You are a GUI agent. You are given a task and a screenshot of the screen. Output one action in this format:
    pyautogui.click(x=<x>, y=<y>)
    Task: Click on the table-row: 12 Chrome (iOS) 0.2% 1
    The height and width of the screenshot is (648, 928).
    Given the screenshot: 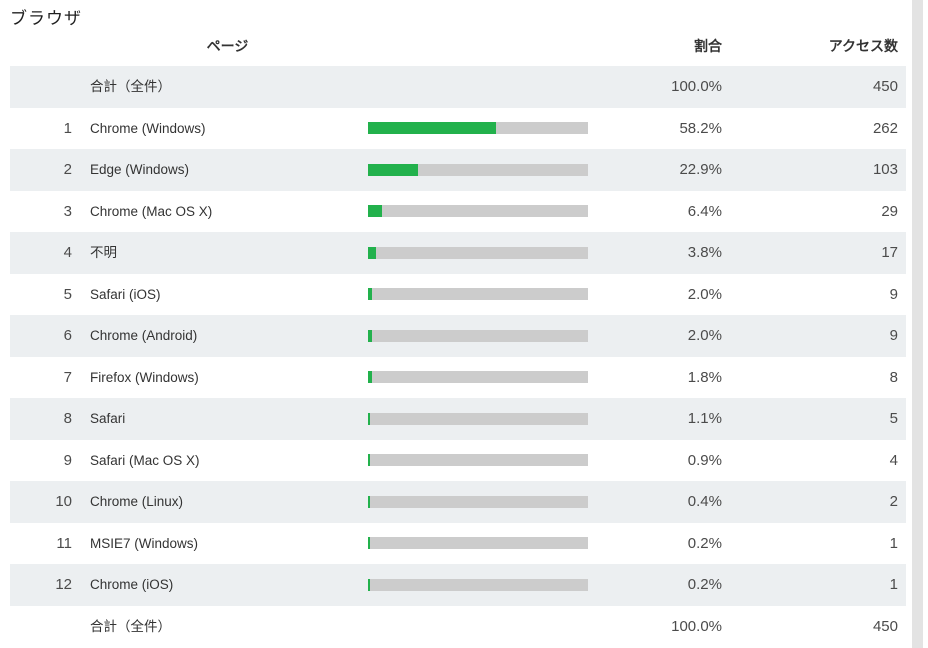 What is the action you would take?
    pyautogui.click(x=458, y=585)
    